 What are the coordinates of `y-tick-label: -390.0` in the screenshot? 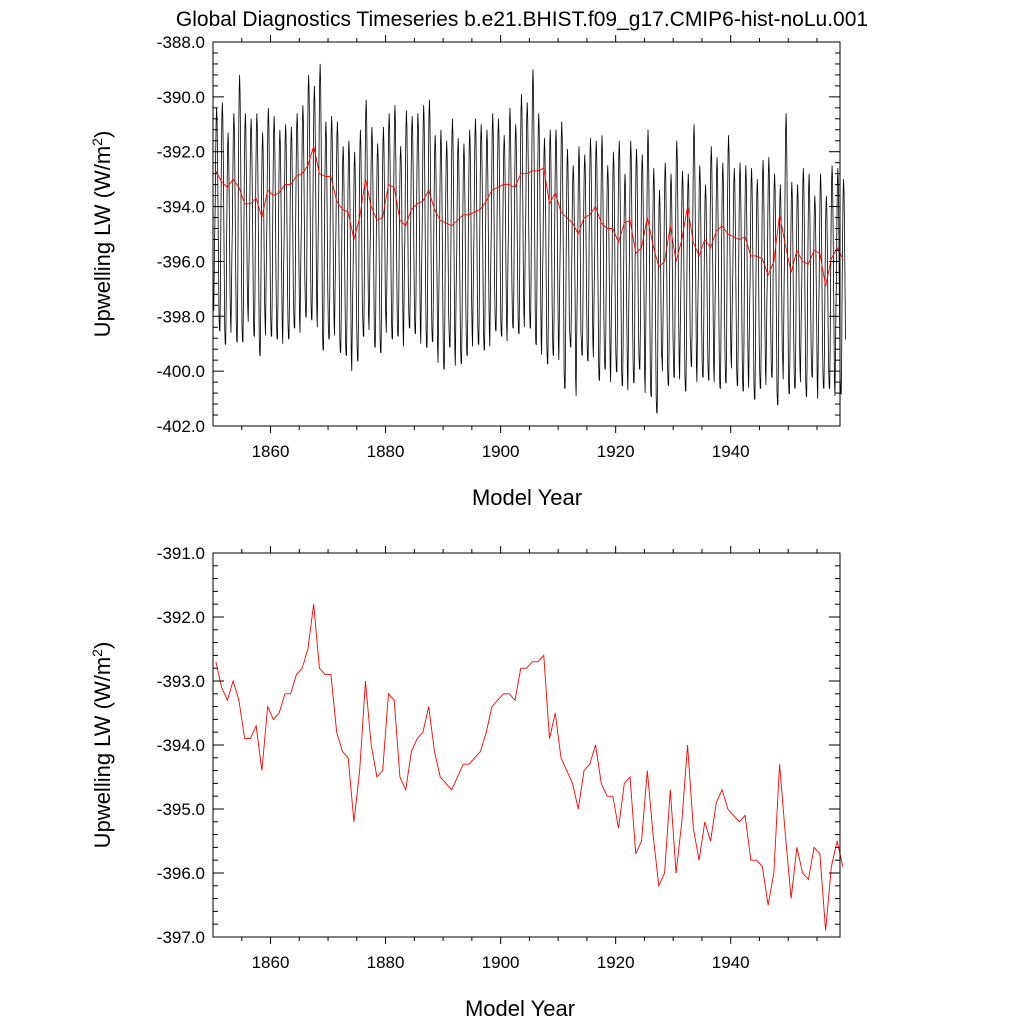 It's located at (181, 97).